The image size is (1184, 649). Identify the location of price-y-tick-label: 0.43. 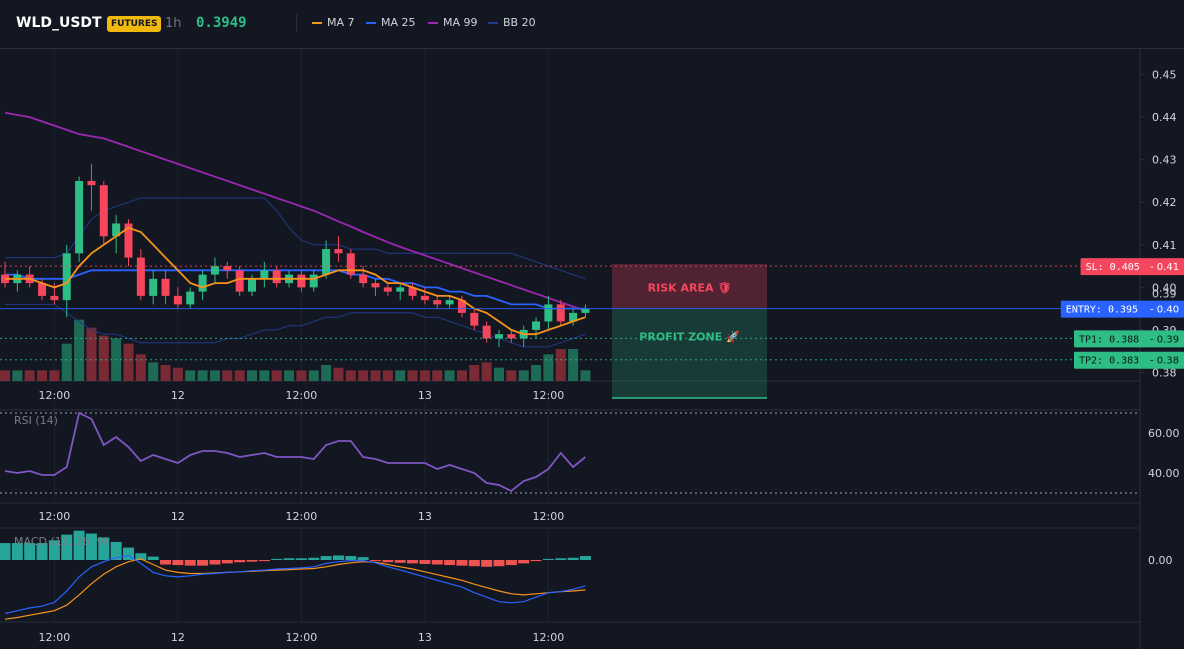
(1164, 160).